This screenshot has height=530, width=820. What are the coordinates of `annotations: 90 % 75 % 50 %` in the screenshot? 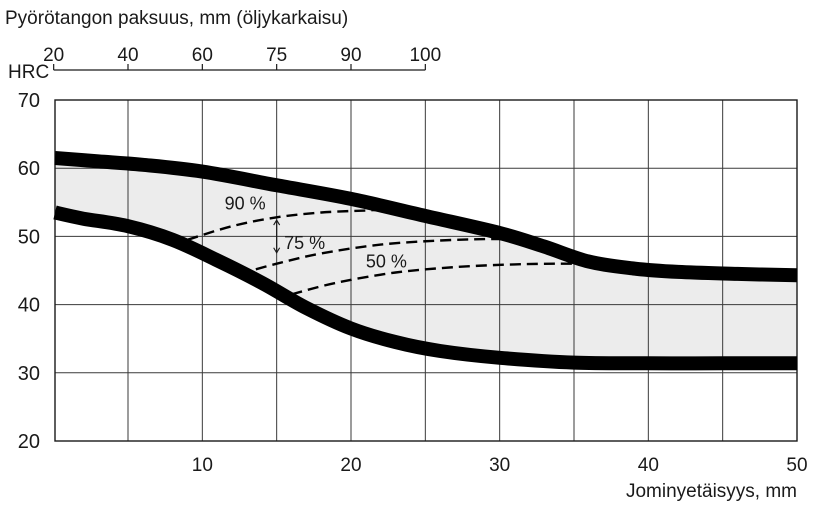 It's located at (316, 232).